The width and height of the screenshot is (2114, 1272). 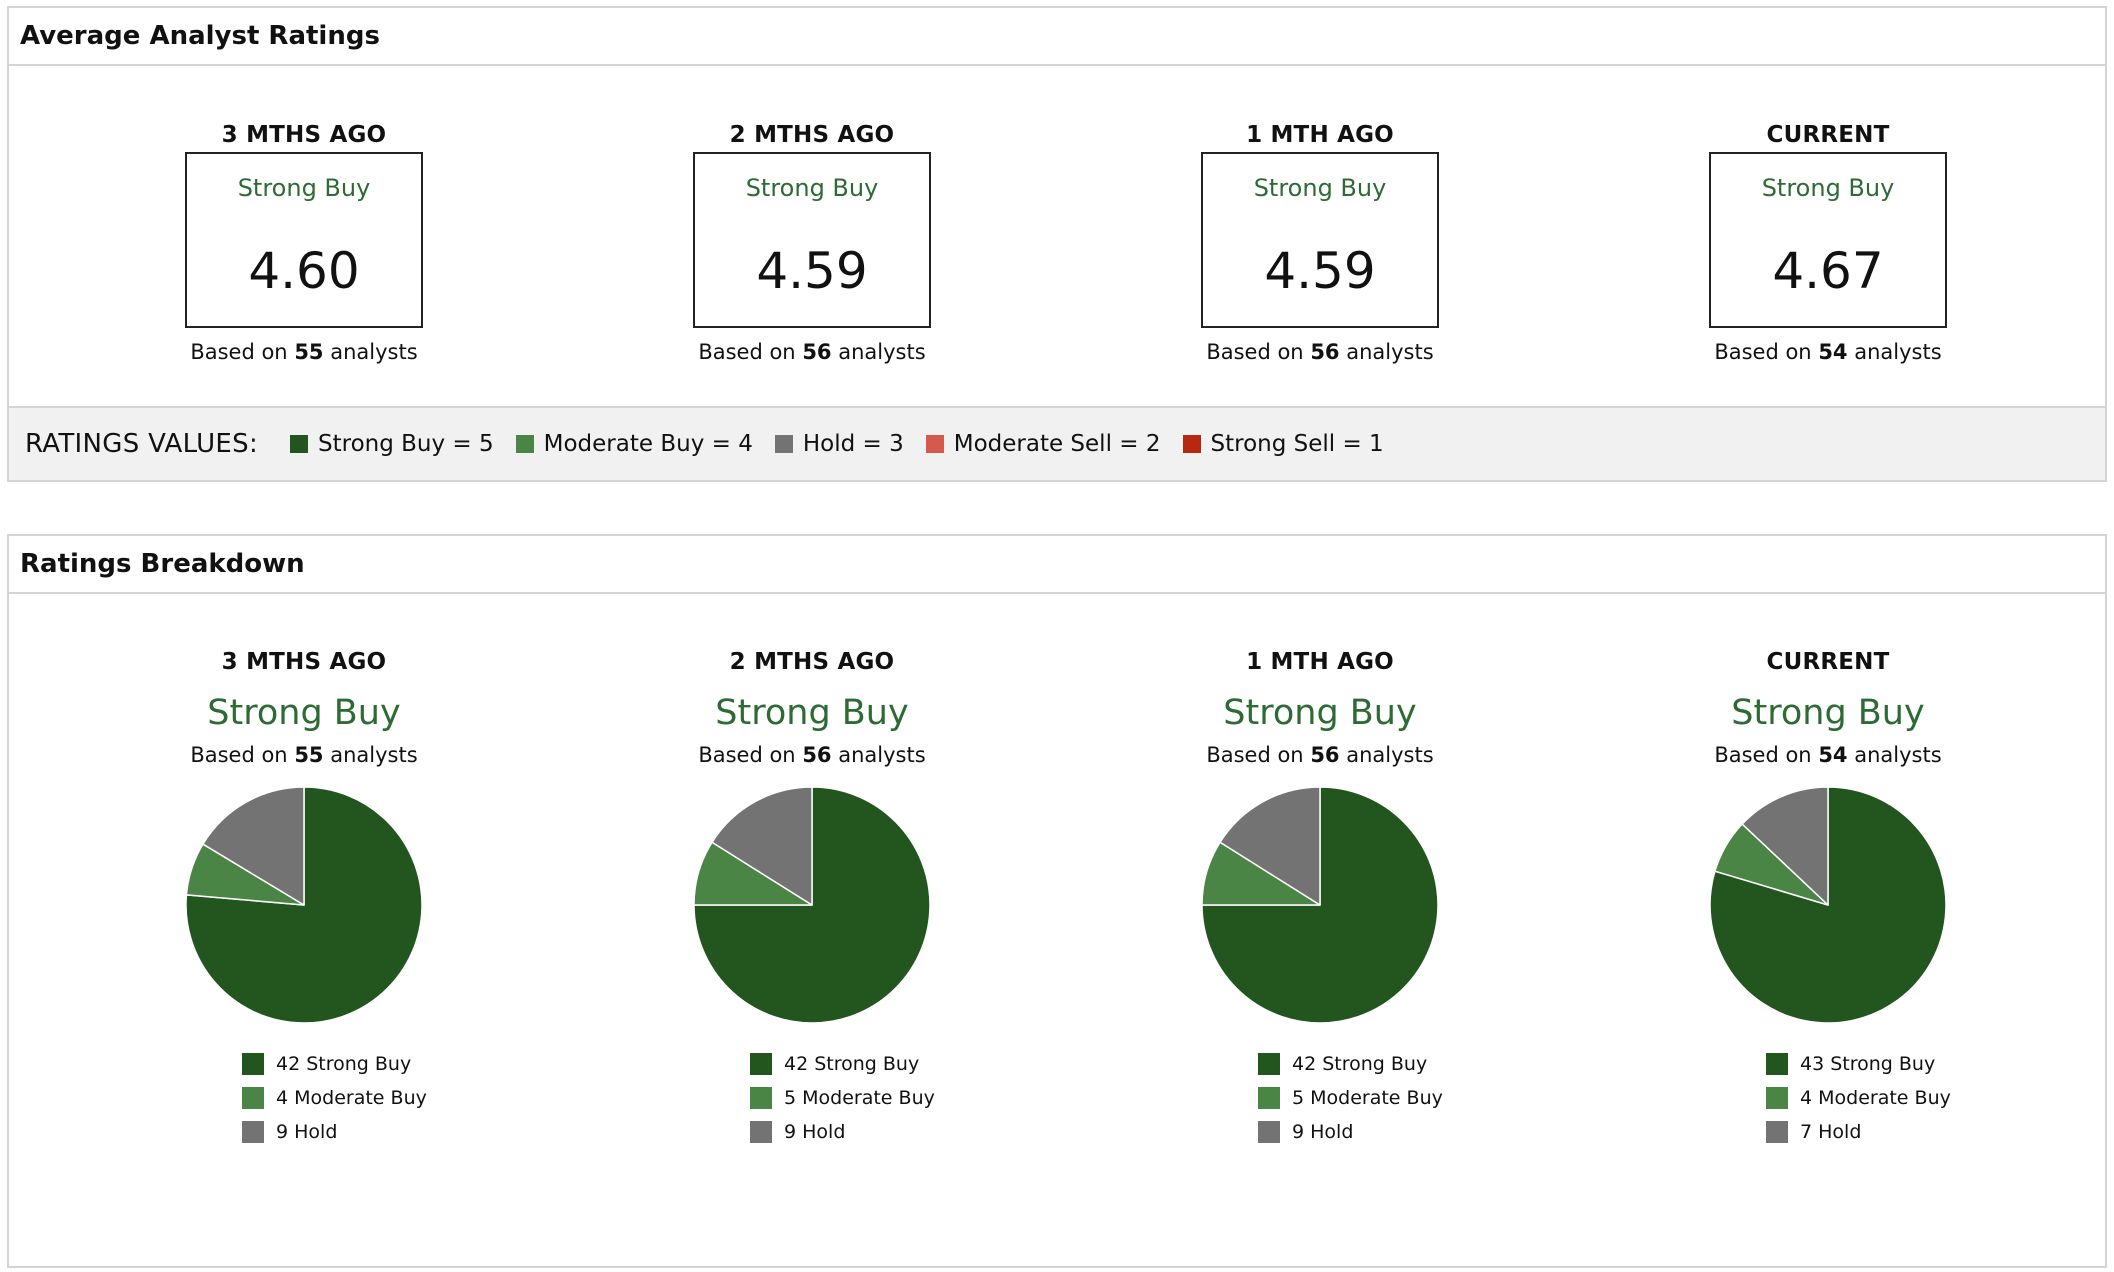 I want to click on pie-legend: 43 Strong Buy 4 Moderate Buy 7 Hold, so click(x=1828, y=1098).